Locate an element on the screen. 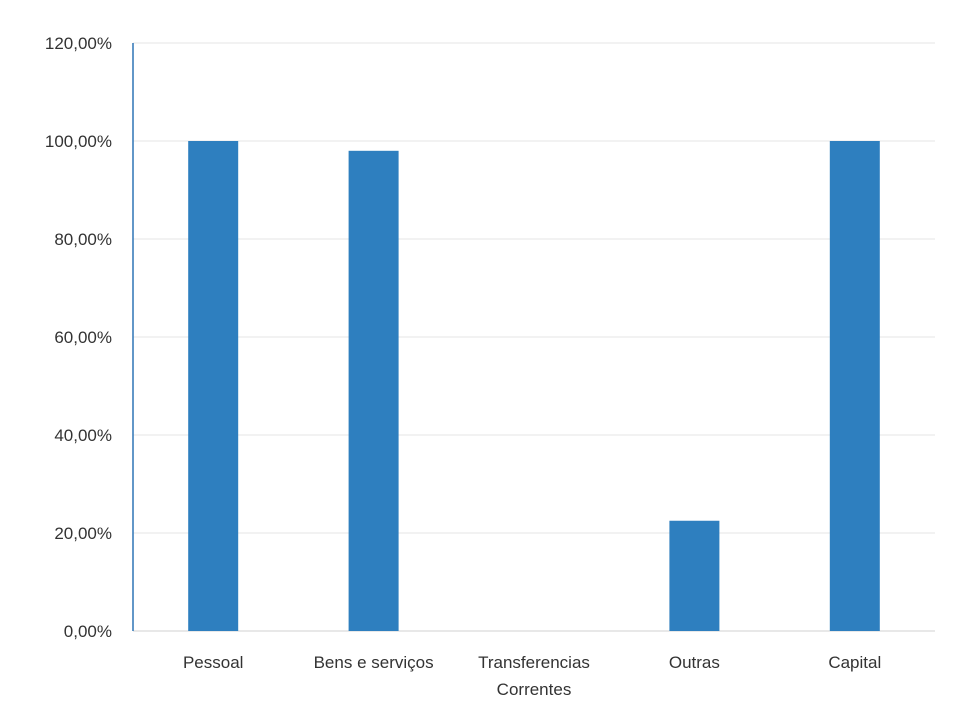  x-category-label: Outras is located at coordinates (694, 662).